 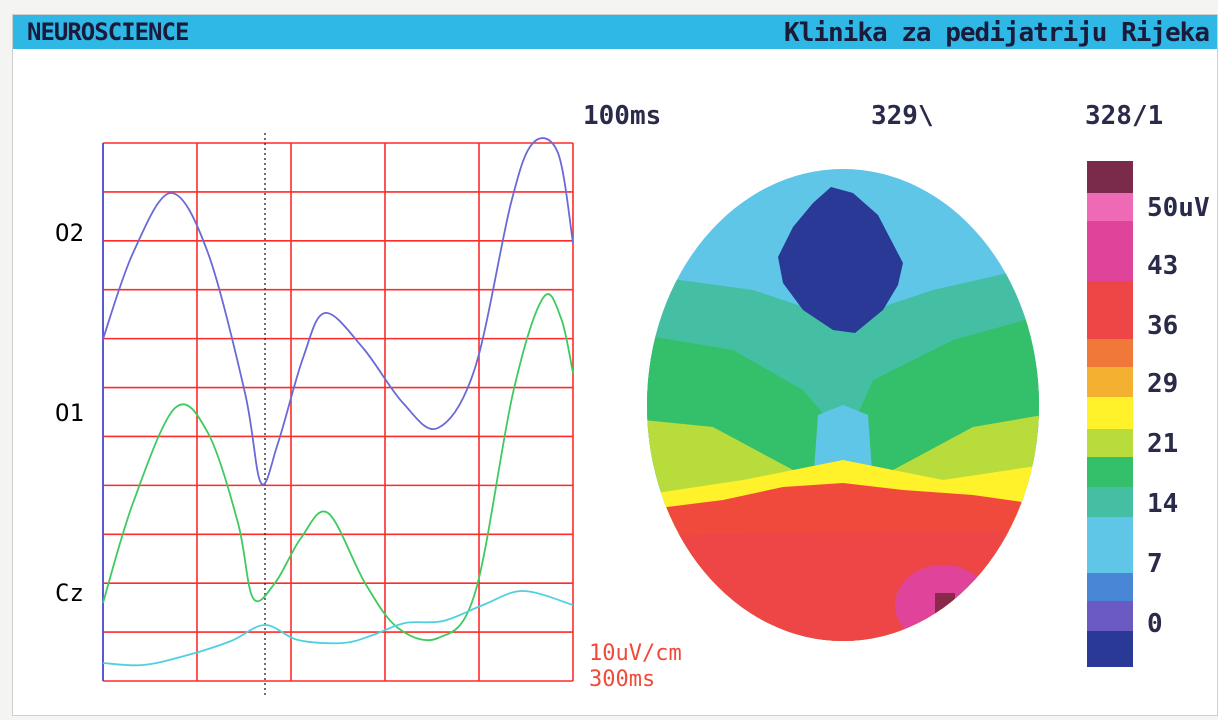 What do you see at coordinates (1163, 384) in the screenshot?
I see `colorbar-label-29: 29` at bounding box center [1163, 384].